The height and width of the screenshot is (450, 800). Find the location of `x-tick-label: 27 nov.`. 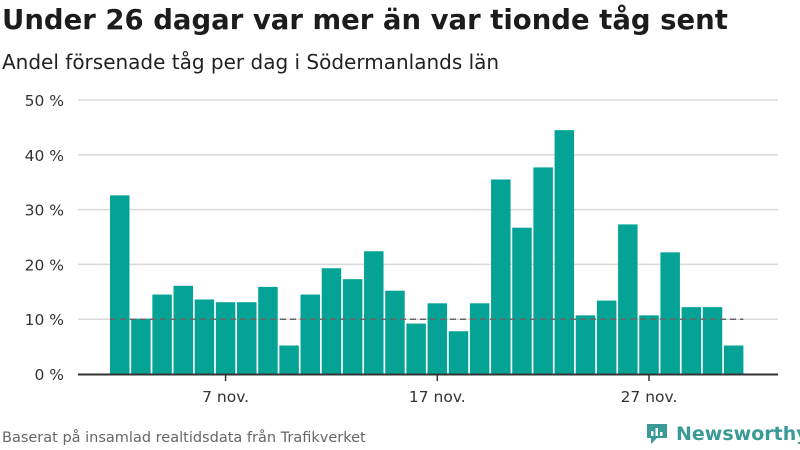

x-tick-label: 27 nov. is located at coordinates (649, 397).